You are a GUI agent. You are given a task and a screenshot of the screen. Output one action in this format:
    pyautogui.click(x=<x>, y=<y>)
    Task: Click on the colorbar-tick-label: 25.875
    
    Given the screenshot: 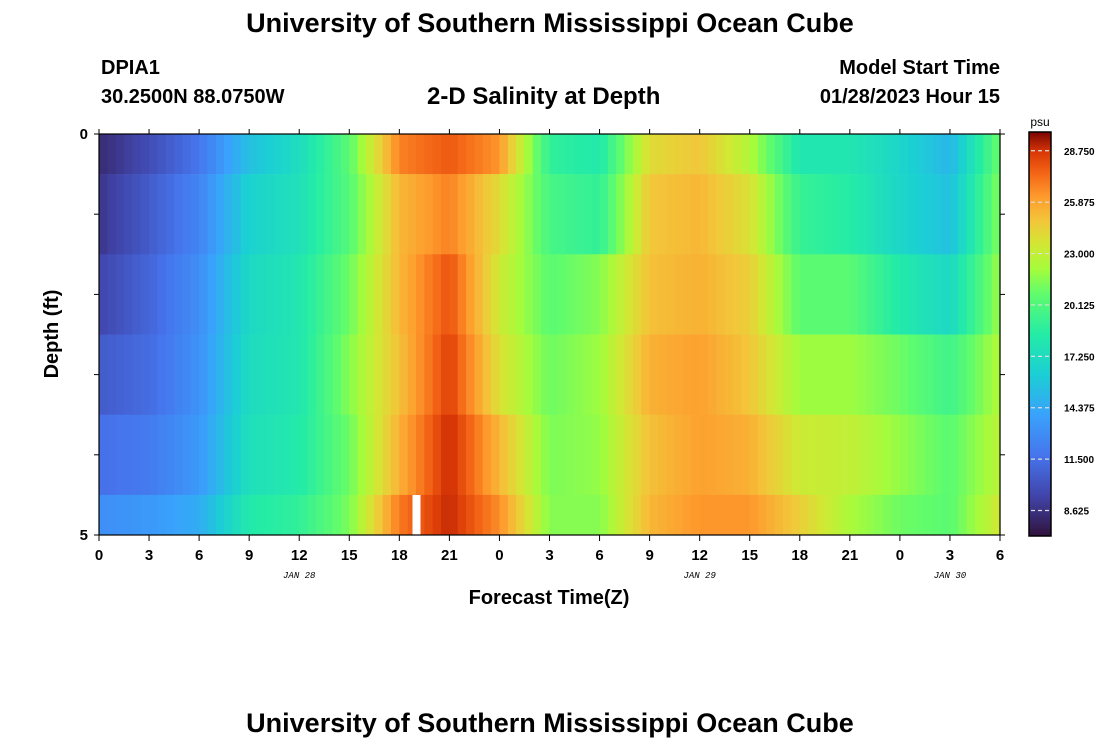 What is the action you would take?
    pyautogui.click(x=1079, y=203)
    